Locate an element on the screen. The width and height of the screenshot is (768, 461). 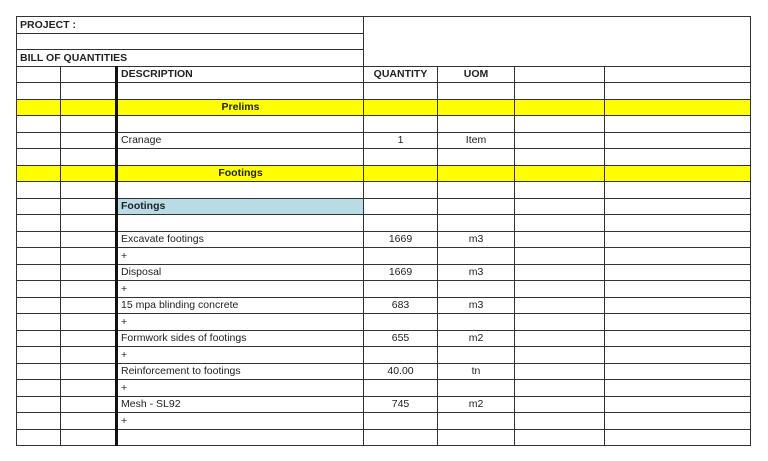
quantity-cell: 745 is located at coordinates (401, 404).